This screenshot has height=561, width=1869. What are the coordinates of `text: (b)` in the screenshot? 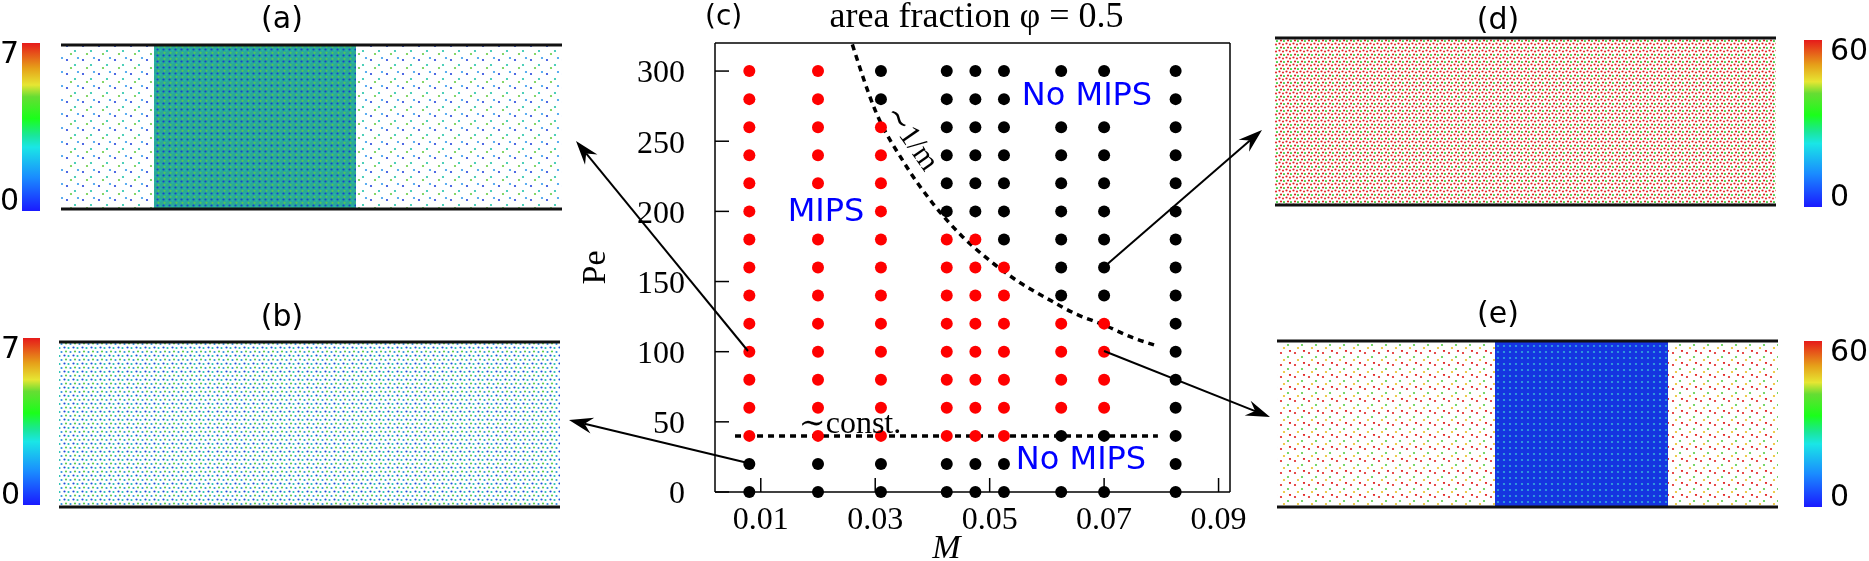 It's located at (282, 315).